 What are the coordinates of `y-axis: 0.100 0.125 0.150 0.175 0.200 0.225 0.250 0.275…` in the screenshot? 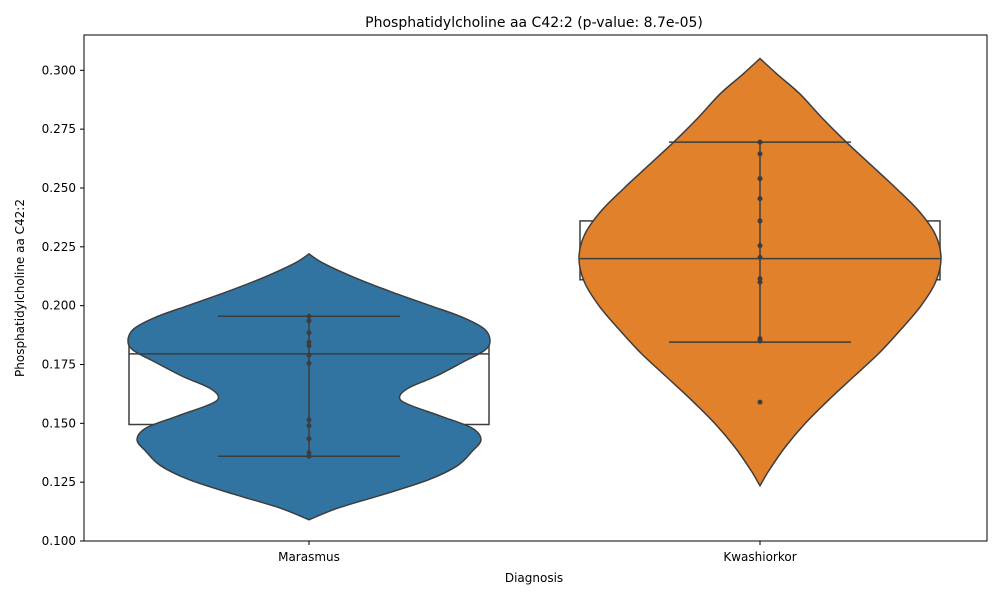 It's located at (63, 305).